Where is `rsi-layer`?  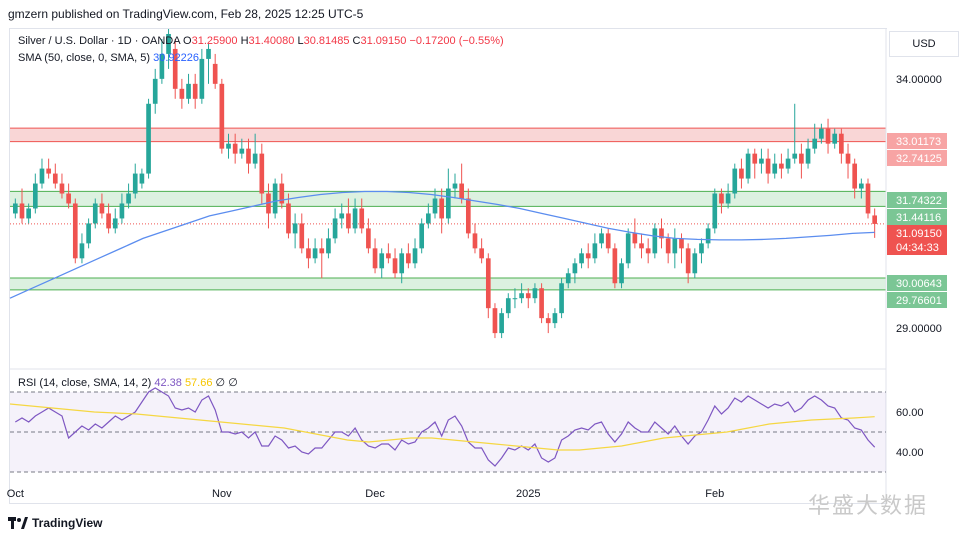 rsi-layer is located at coordinates (447, 430).